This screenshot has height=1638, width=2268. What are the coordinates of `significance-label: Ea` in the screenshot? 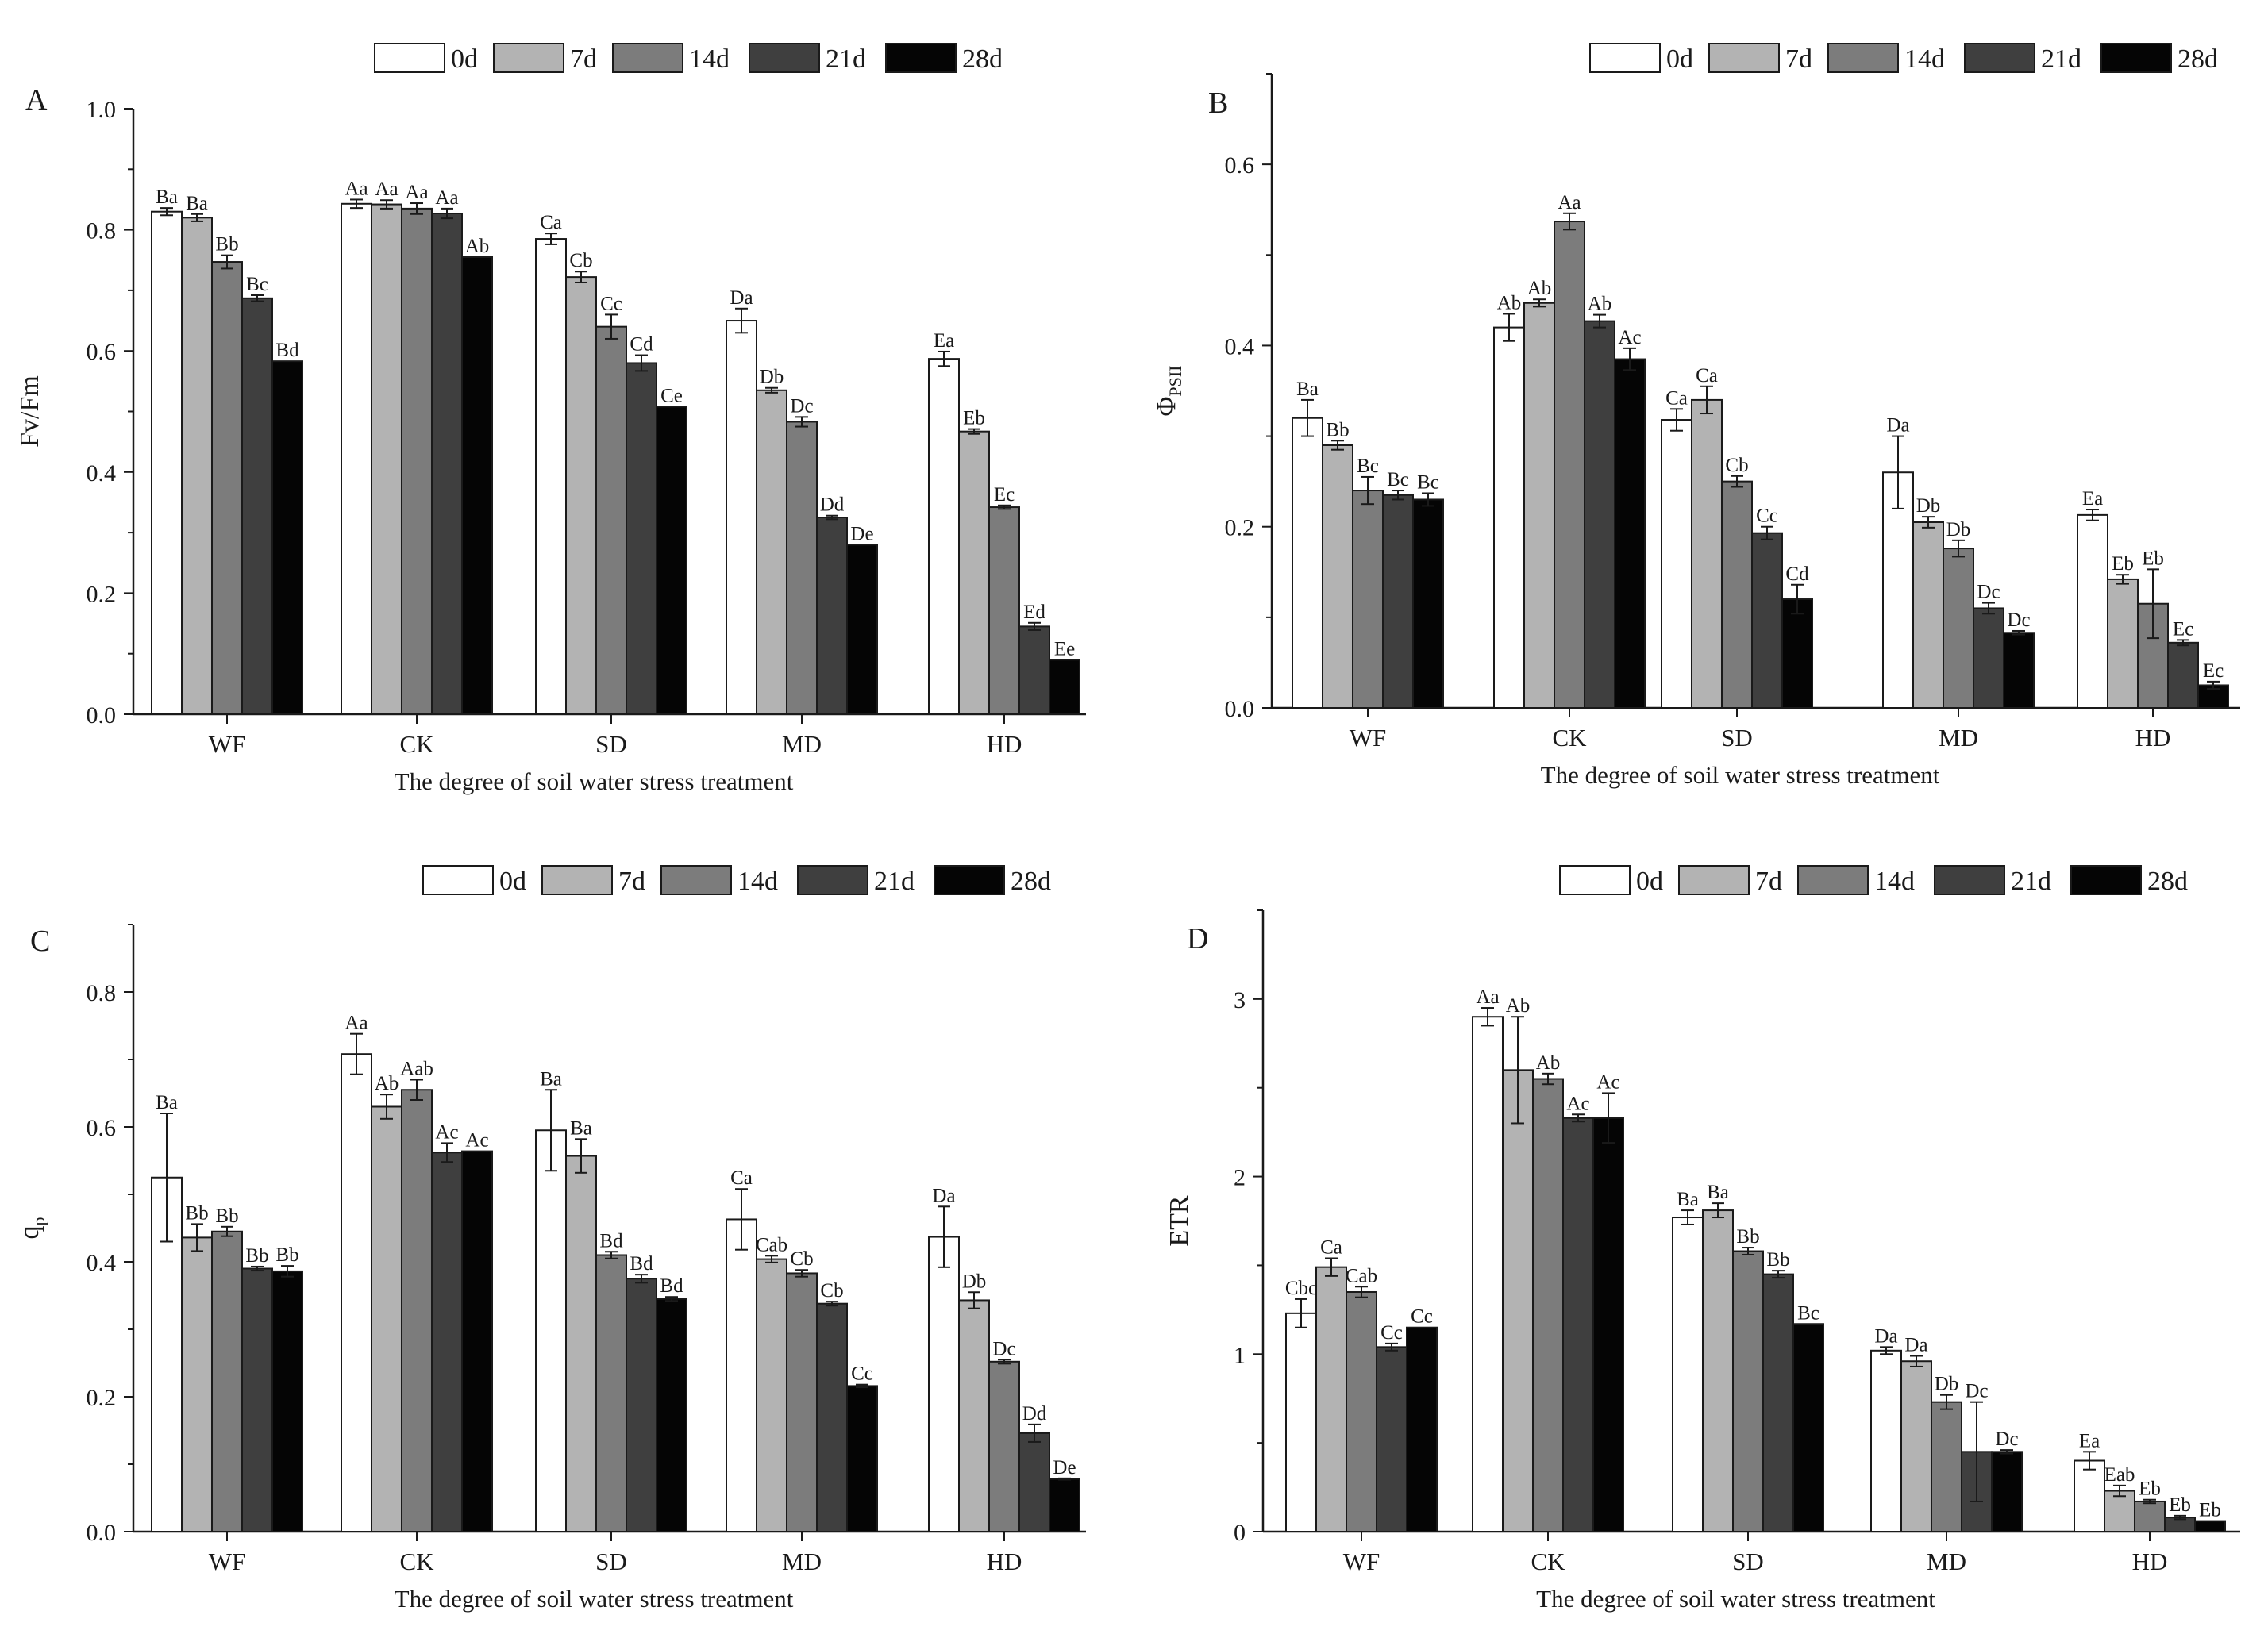 It's located at (944, 341).